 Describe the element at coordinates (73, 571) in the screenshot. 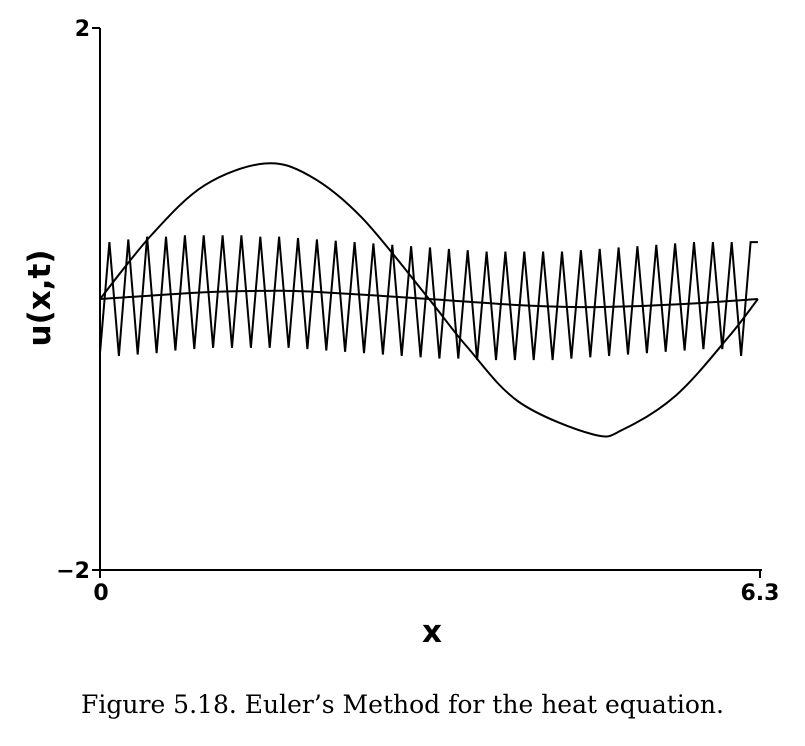

I see `y-tick-label-bottom: −2` at that location.